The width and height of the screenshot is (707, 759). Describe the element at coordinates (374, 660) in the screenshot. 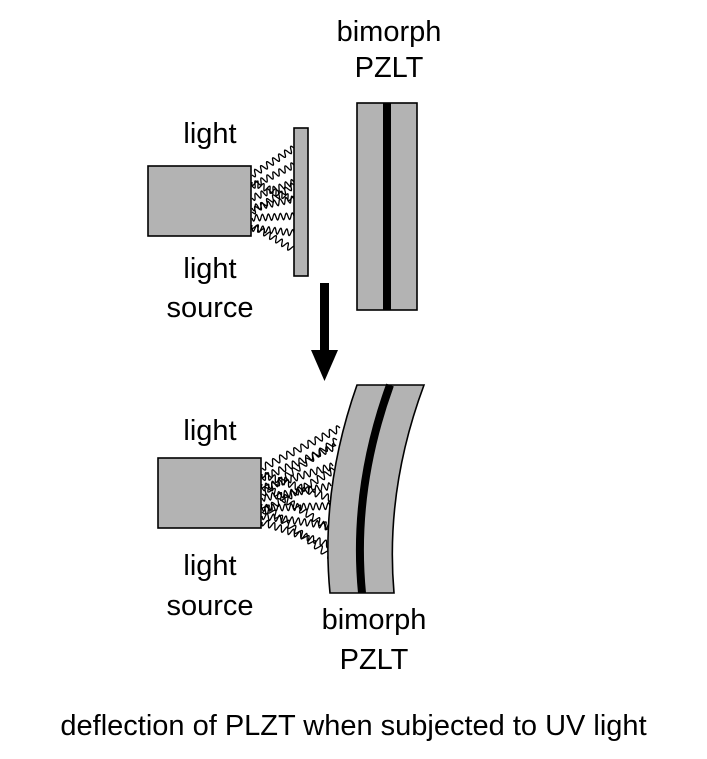

I see `pzlt-label-bottom: PZLT` at that location.